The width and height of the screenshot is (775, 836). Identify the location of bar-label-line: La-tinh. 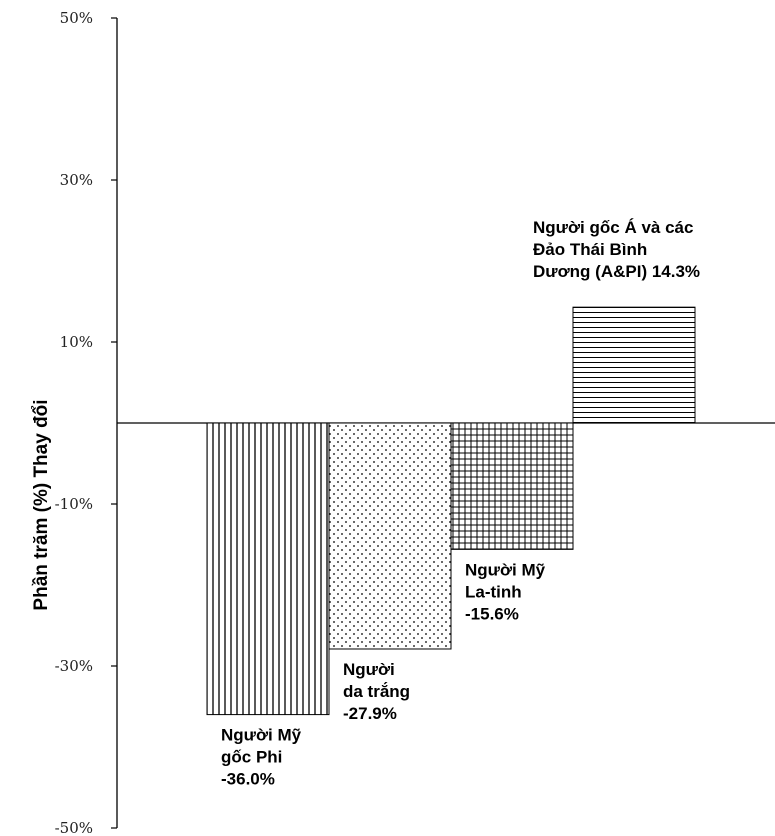
(493, 591).